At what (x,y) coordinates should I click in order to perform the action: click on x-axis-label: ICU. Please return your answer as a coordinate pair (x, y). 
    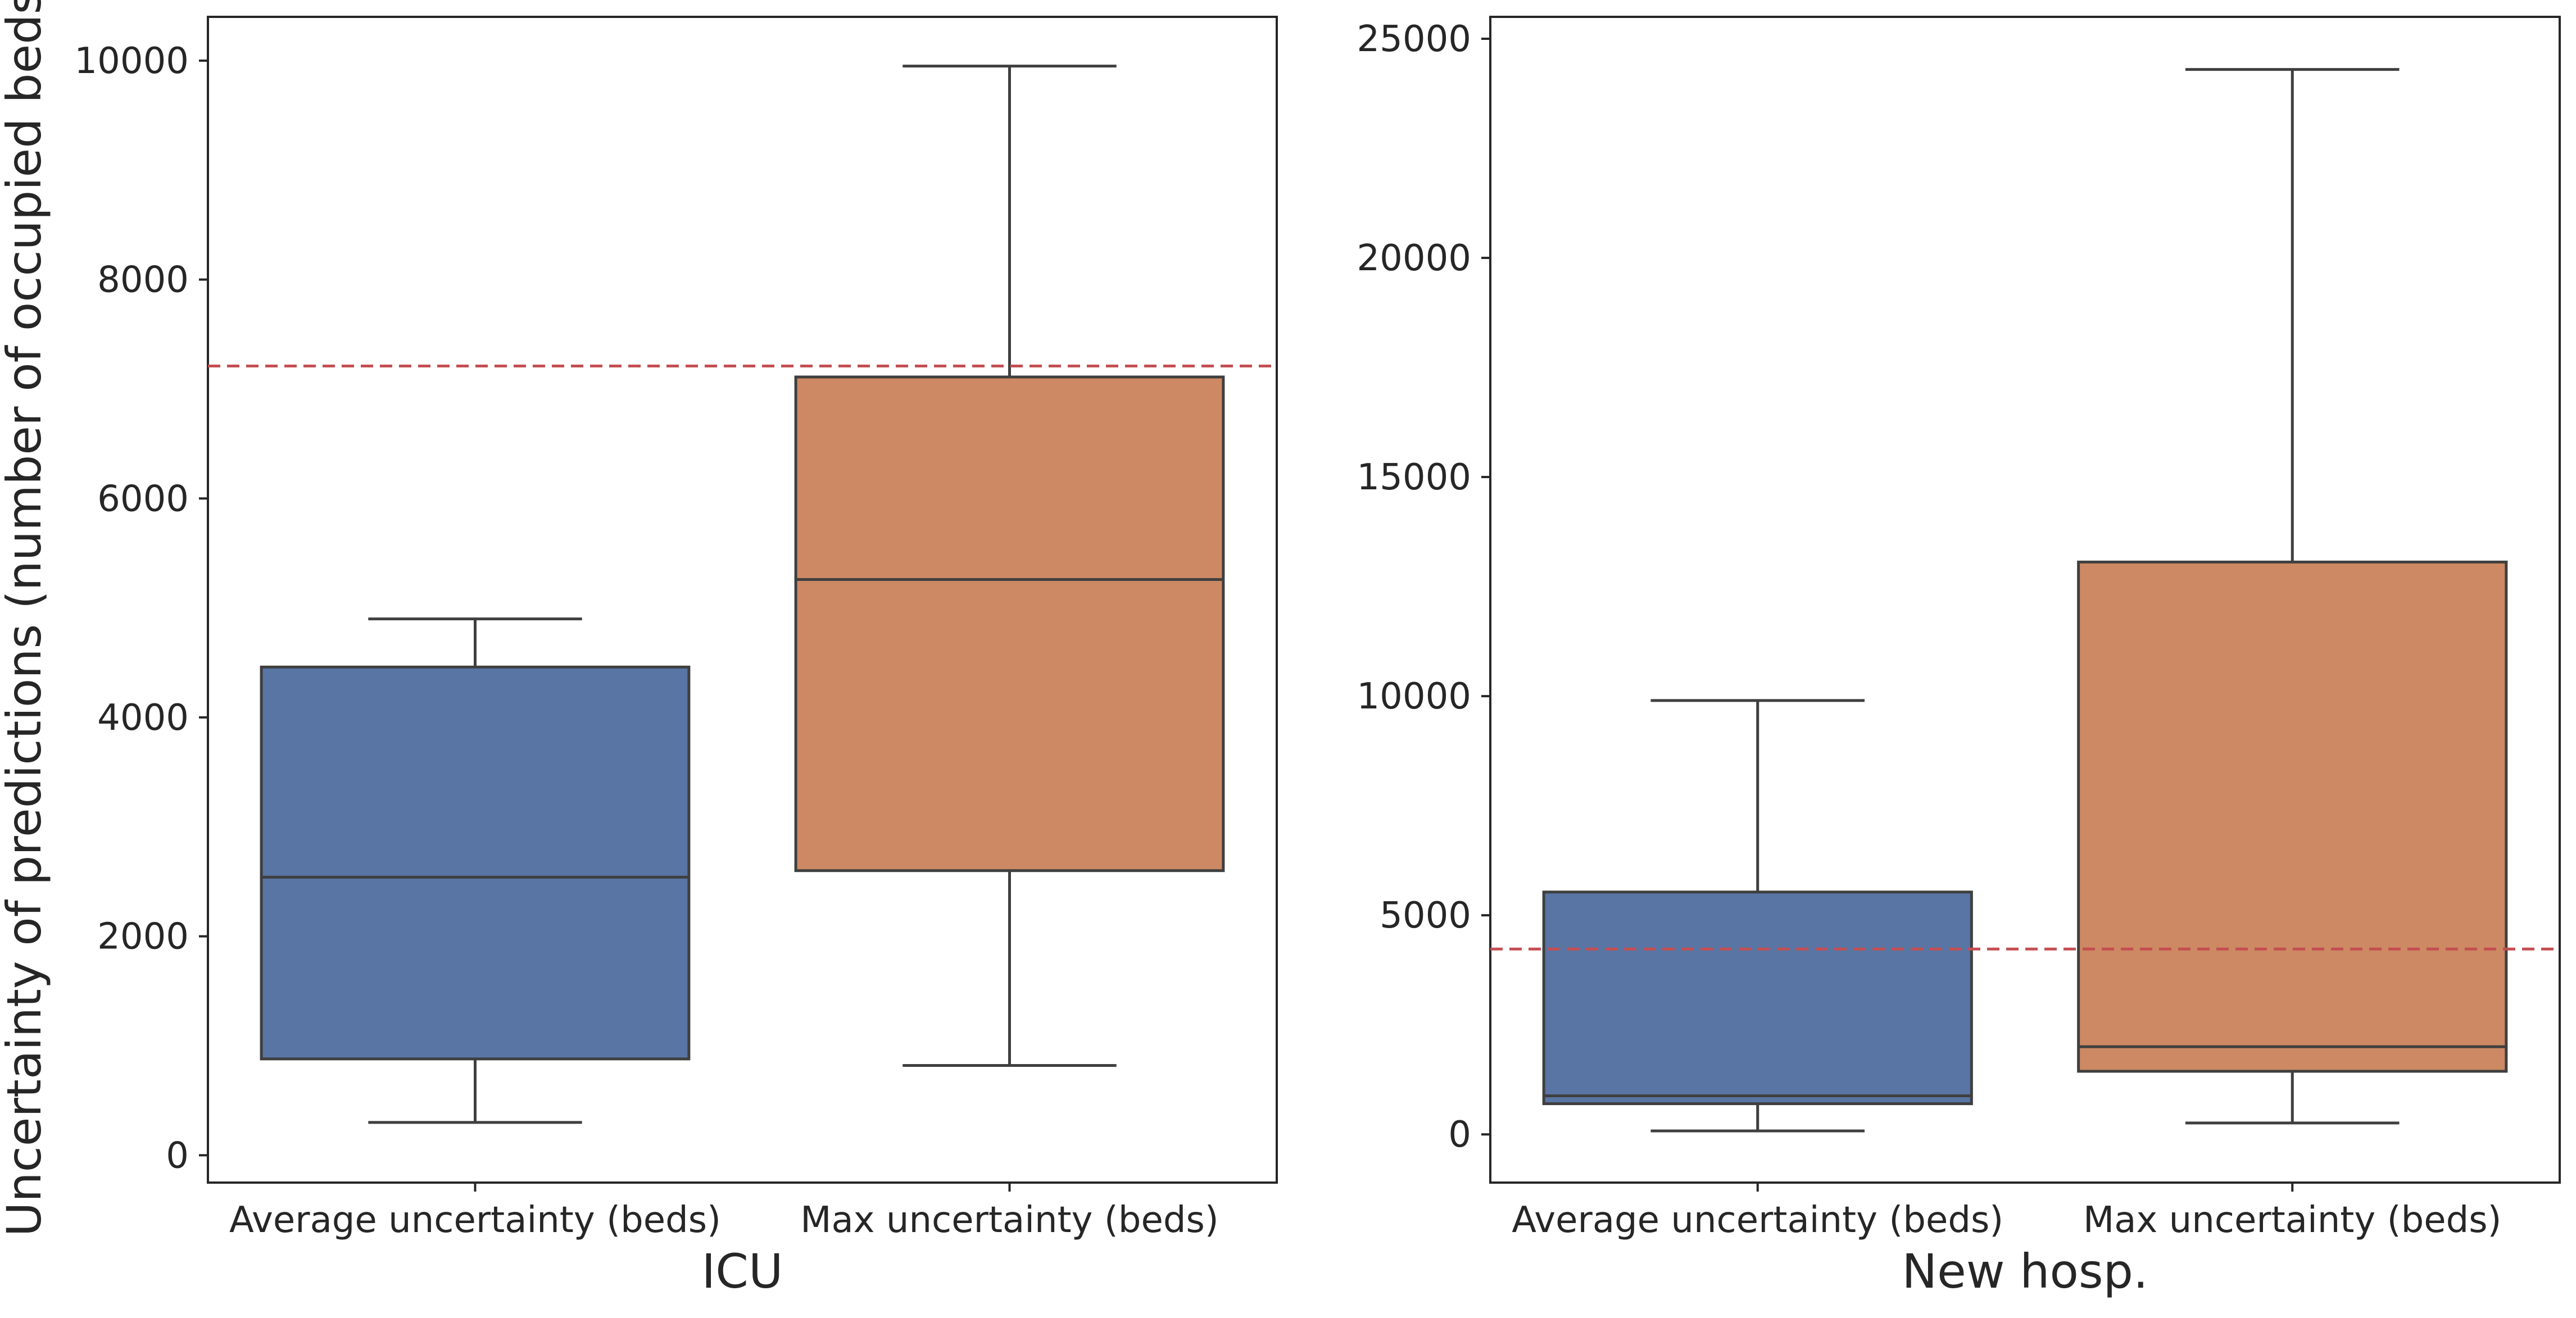
    Looking at the image, I should click on (742, 1272).